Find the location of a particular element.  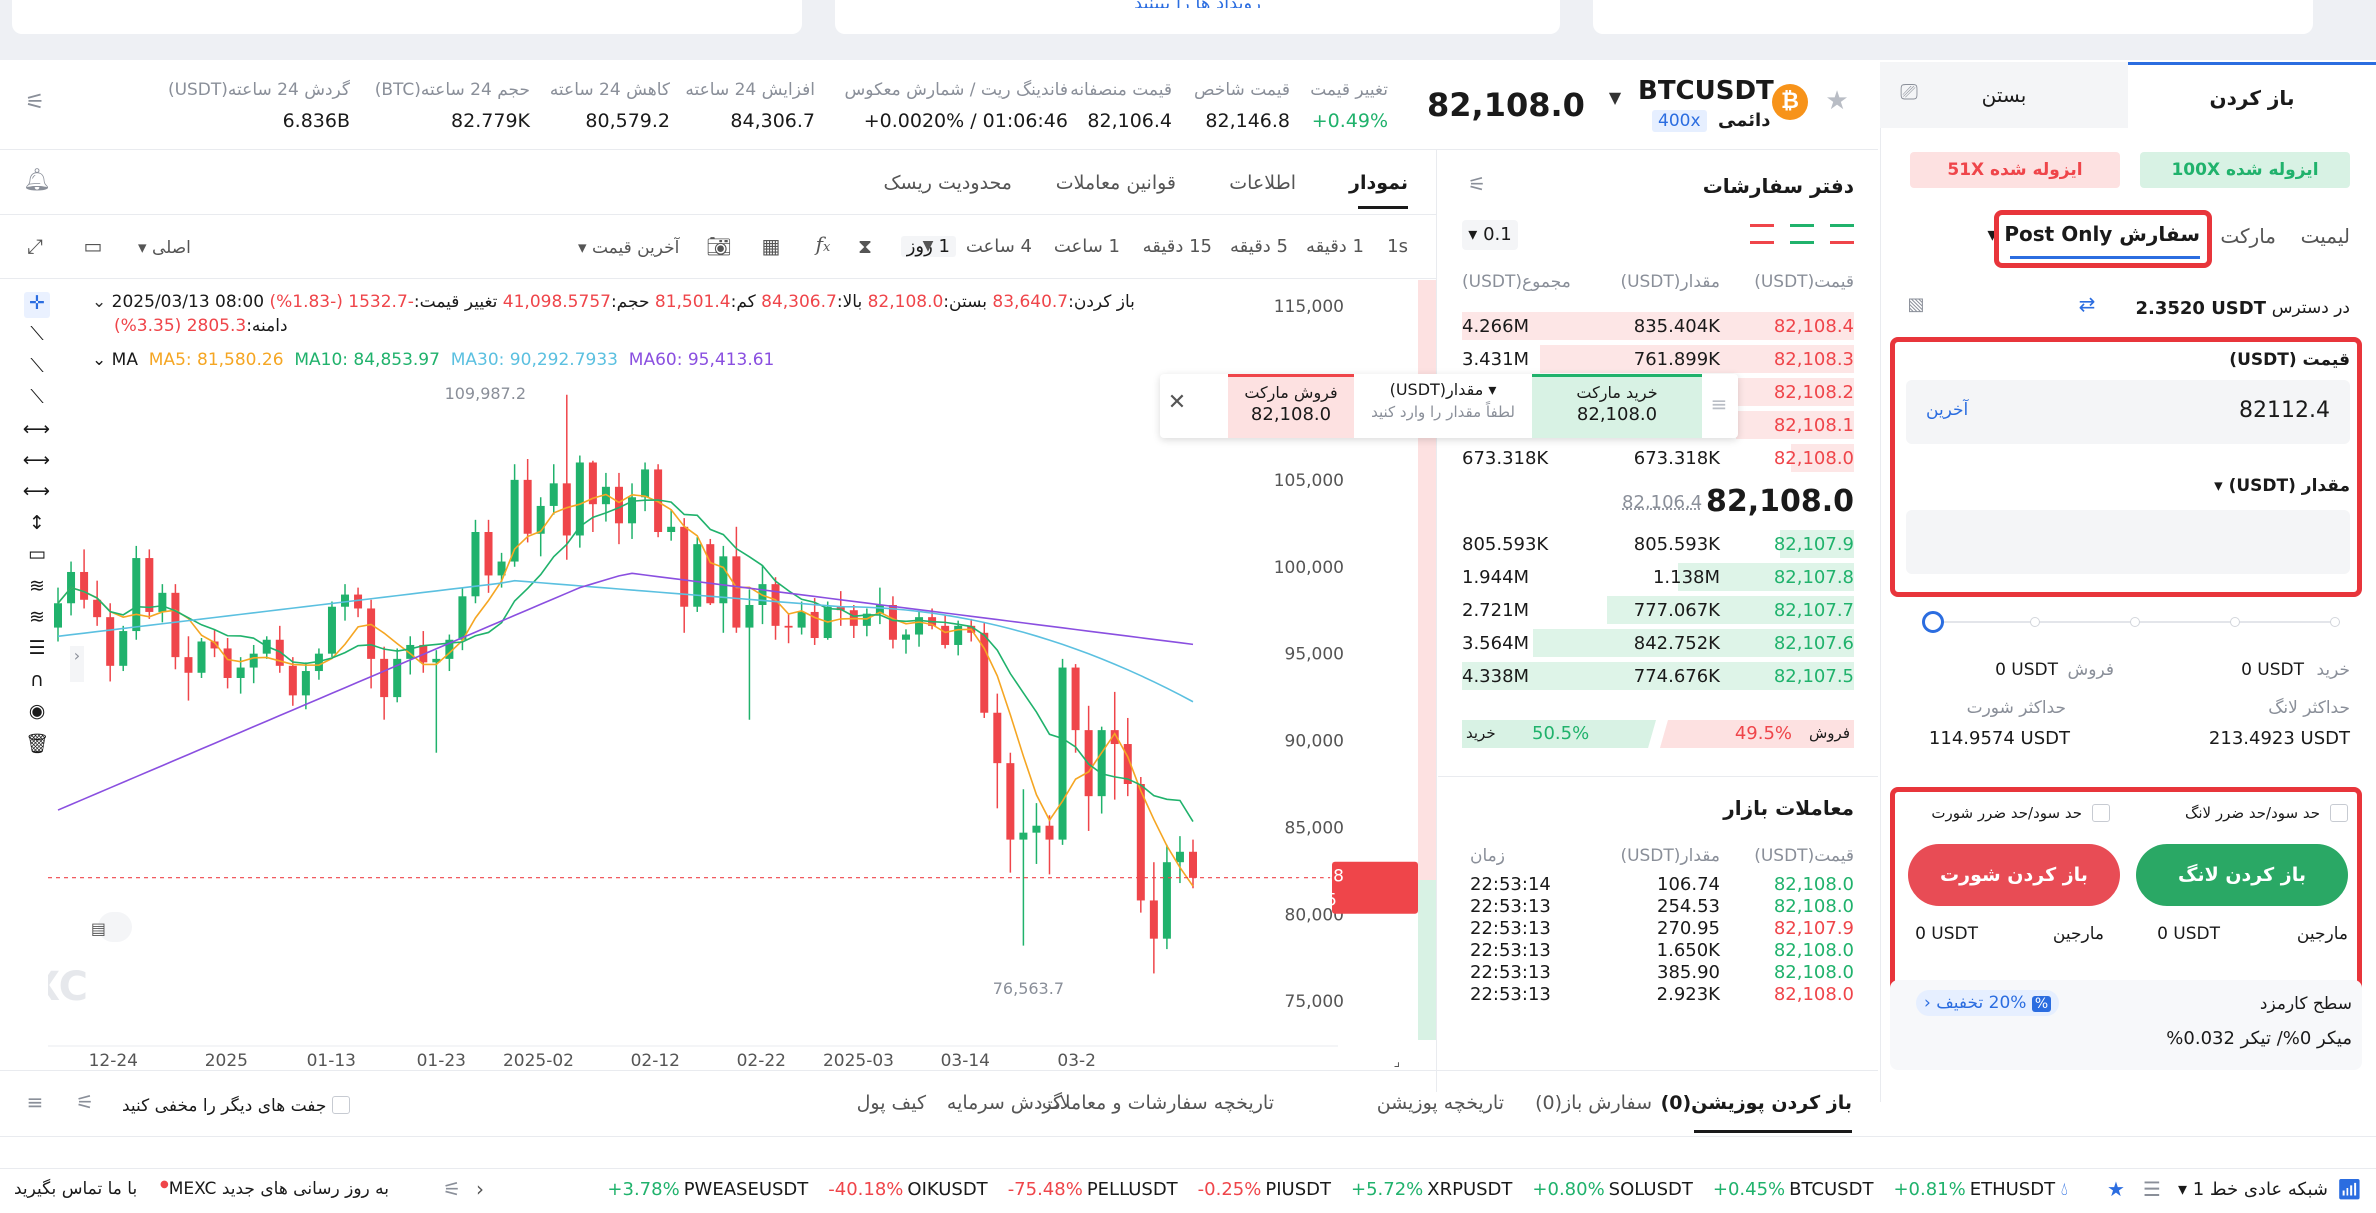

magnet-icon: ∩ is located at coordinates (37, 679).